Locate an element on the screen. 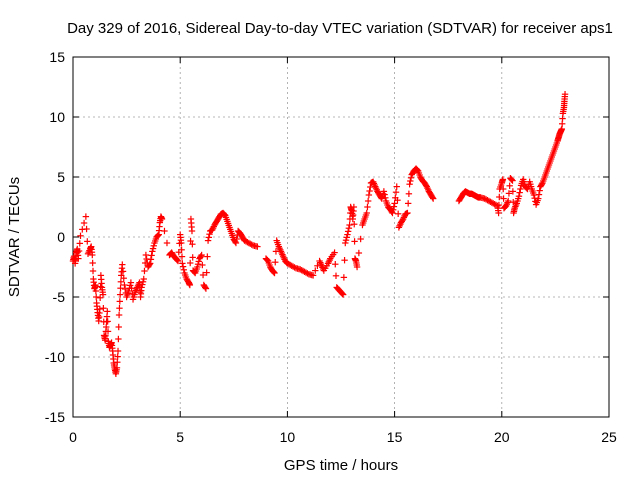 Image resolution: width=640 pixels, height=480 pixels. x-tick-label: 25 is located at coordinates (609, 437).